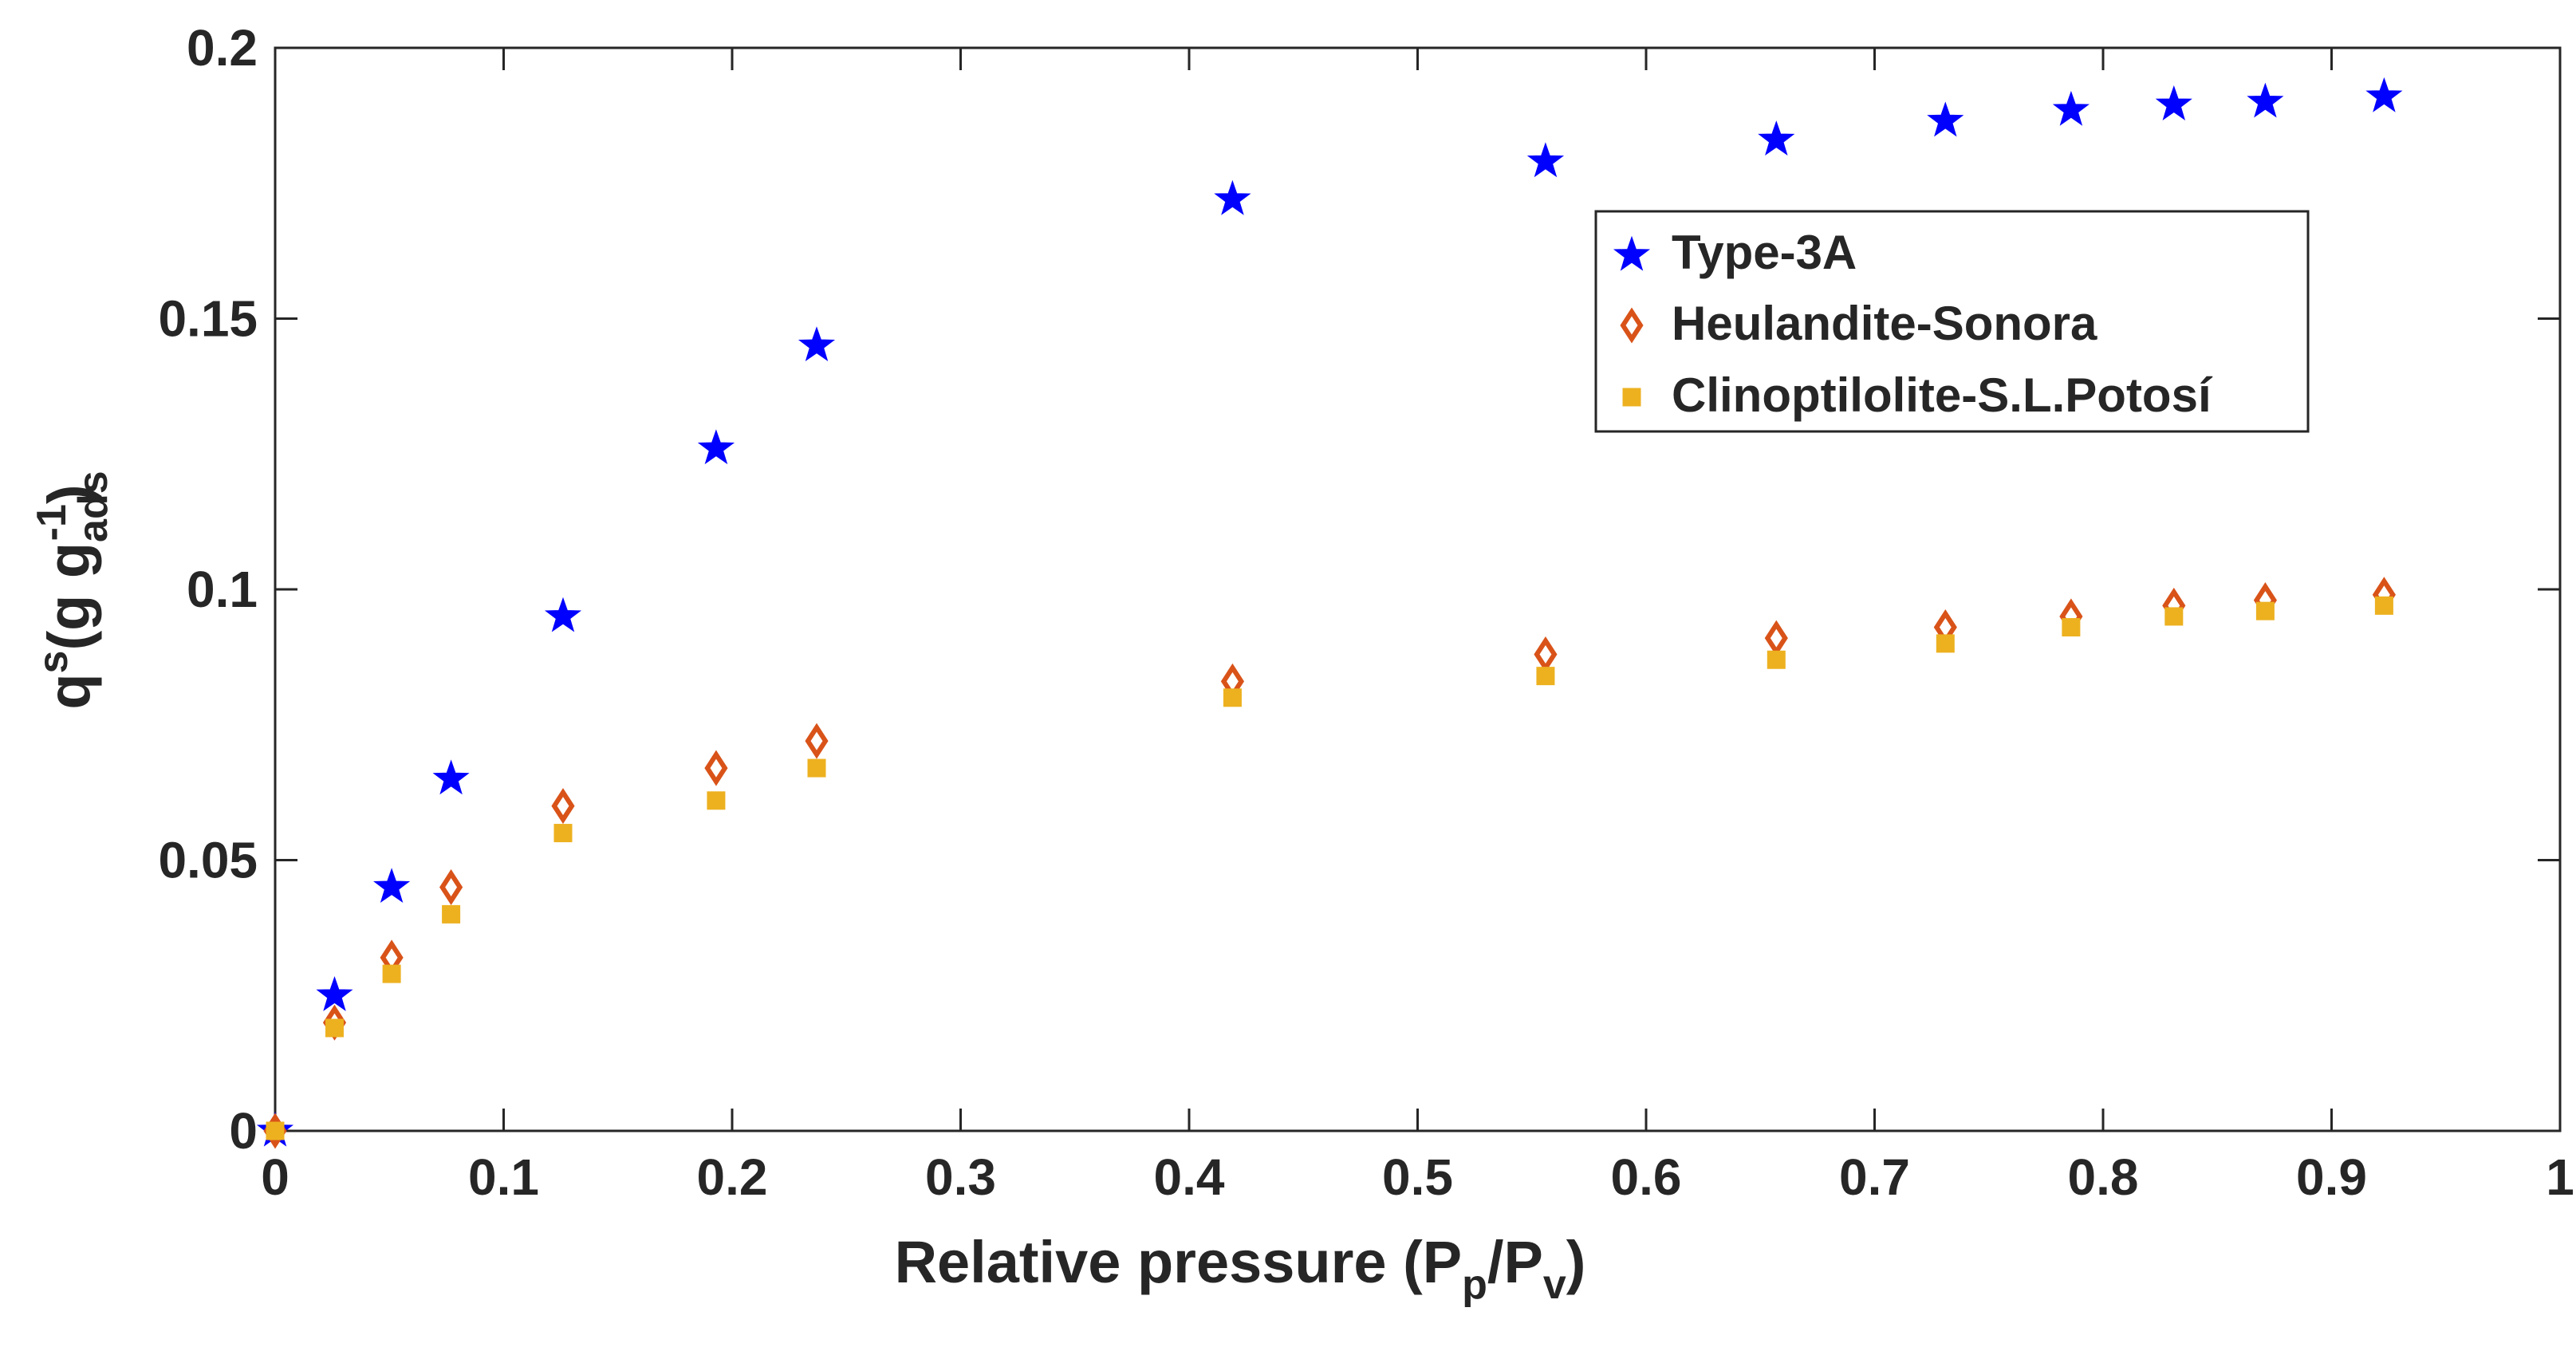 Image resolution: width=2576 pixels, height=1347 pixels. Describe the element at coordinates (72, 590) in the screenshot. I see `y-axis-title: qs(g gads-1)` at that location.